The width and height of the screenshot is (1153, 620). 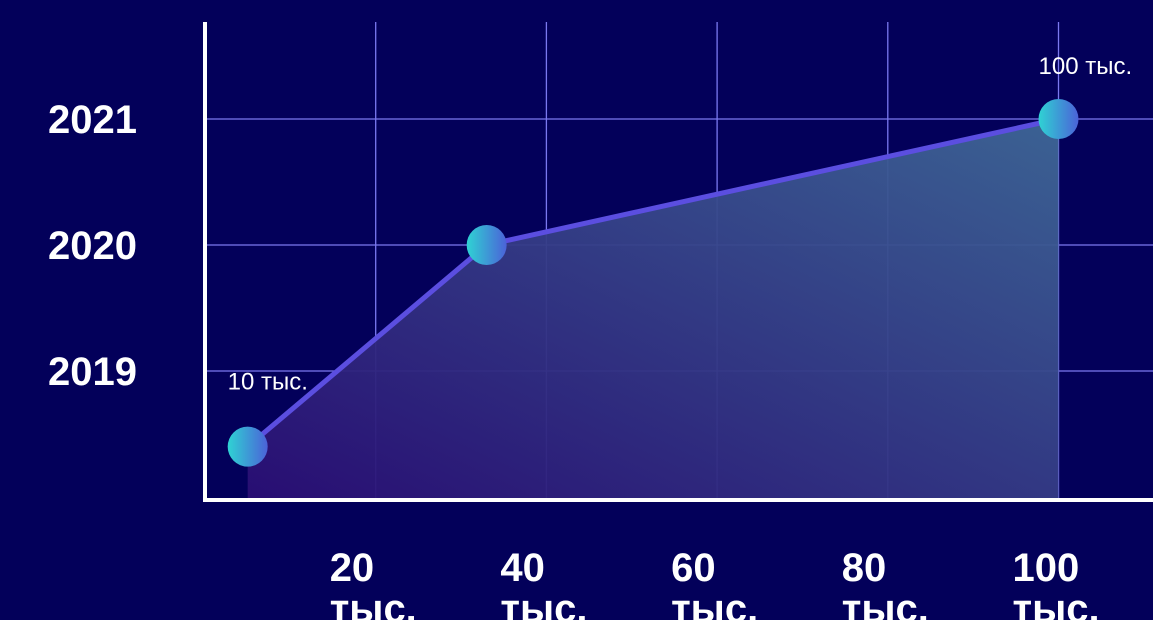 I want to click on x-tick-label-20: 20, so click(x=352, y=568).